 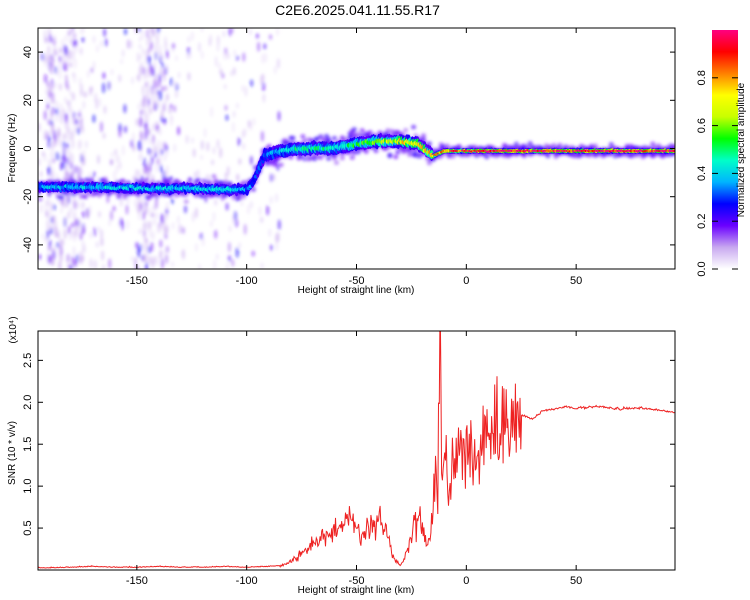 What do you see at coordinates (28, 402) in the screenshot?
I see `y-tick-label: 2.0` at bounding box center [28, 402].